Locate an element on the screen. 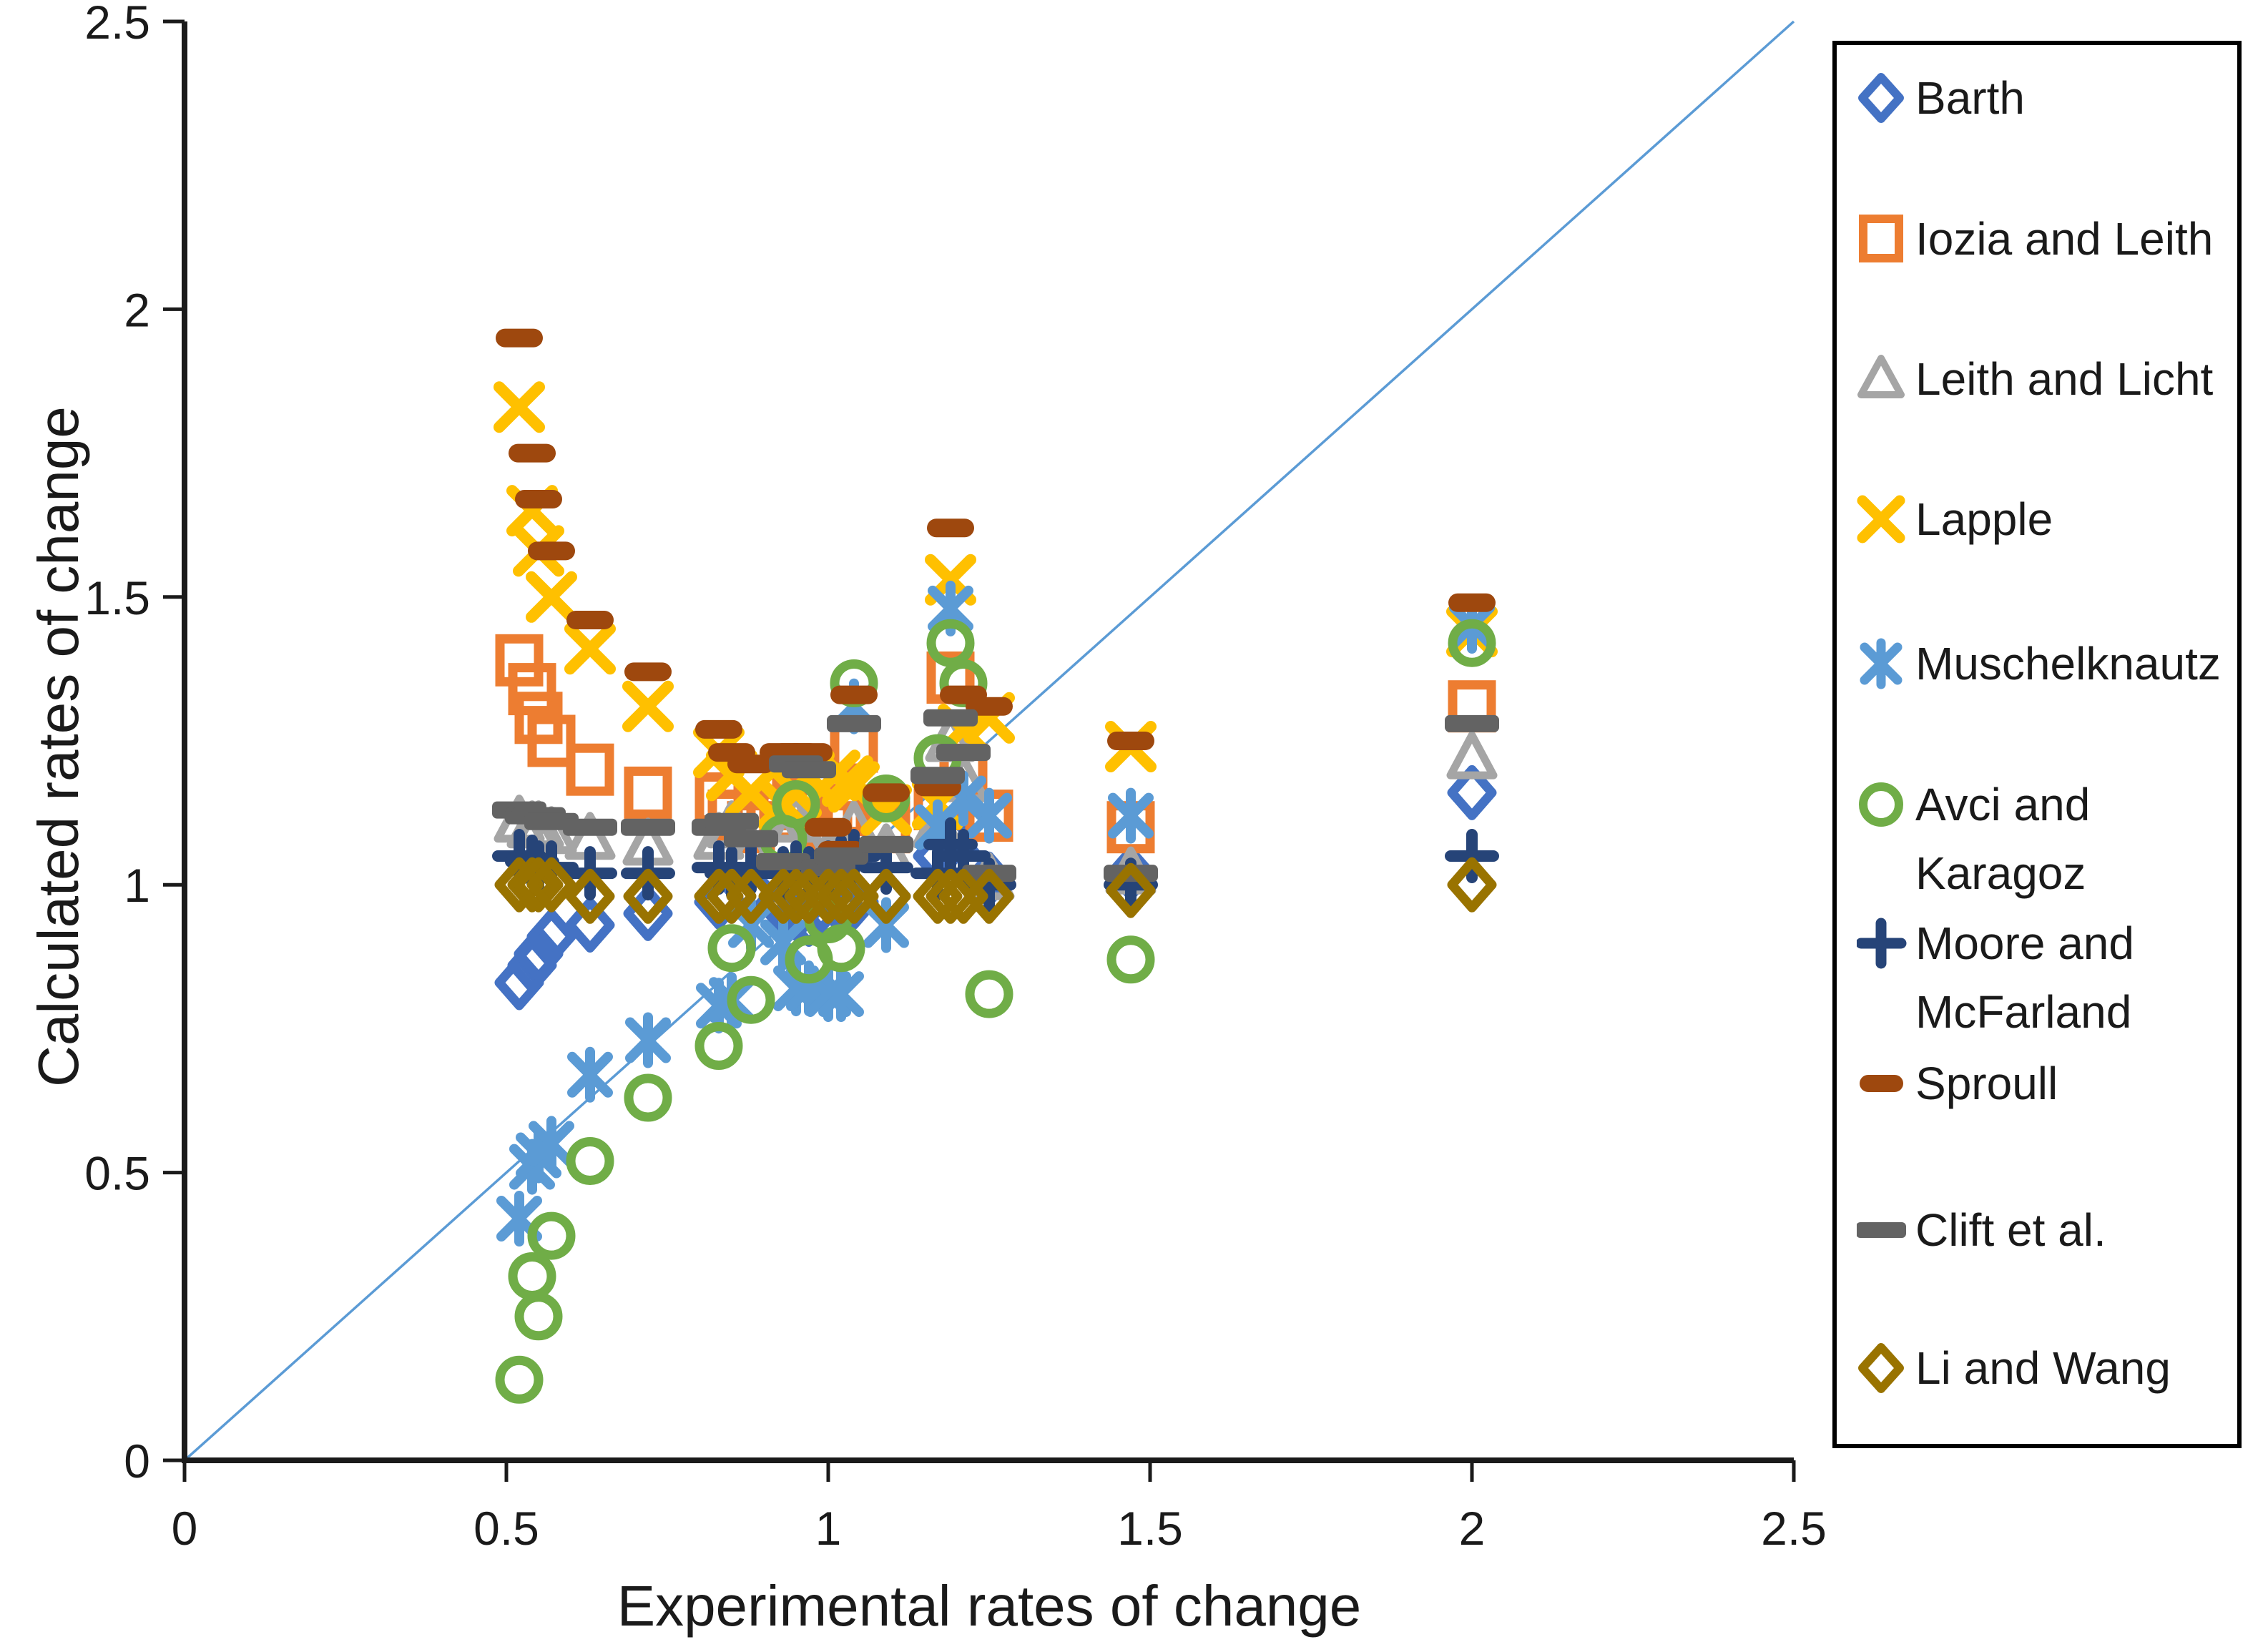 The width and height of the screenshot is (2268, 1652). legend-item-barth: Barth is located at coordinates (1941, 98).